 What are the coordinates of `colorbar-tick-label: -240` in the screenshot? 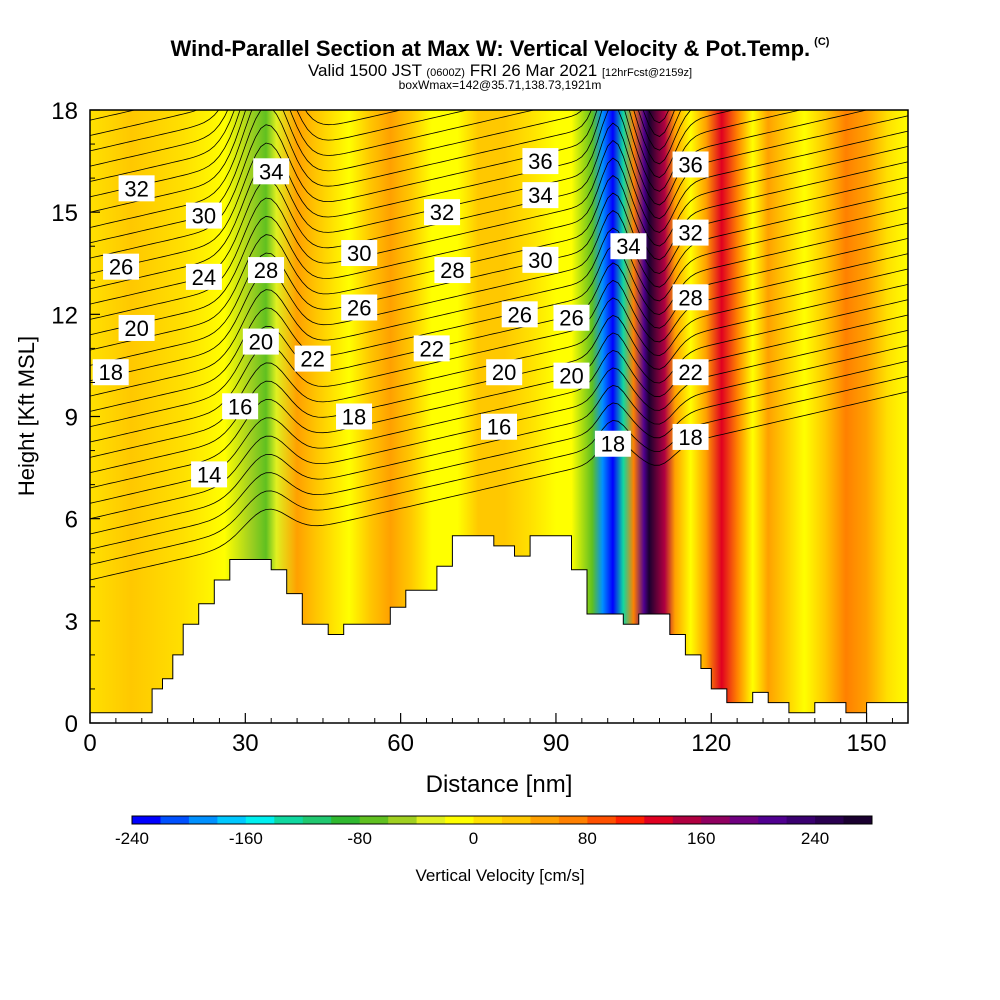 It's located at (132, 838).